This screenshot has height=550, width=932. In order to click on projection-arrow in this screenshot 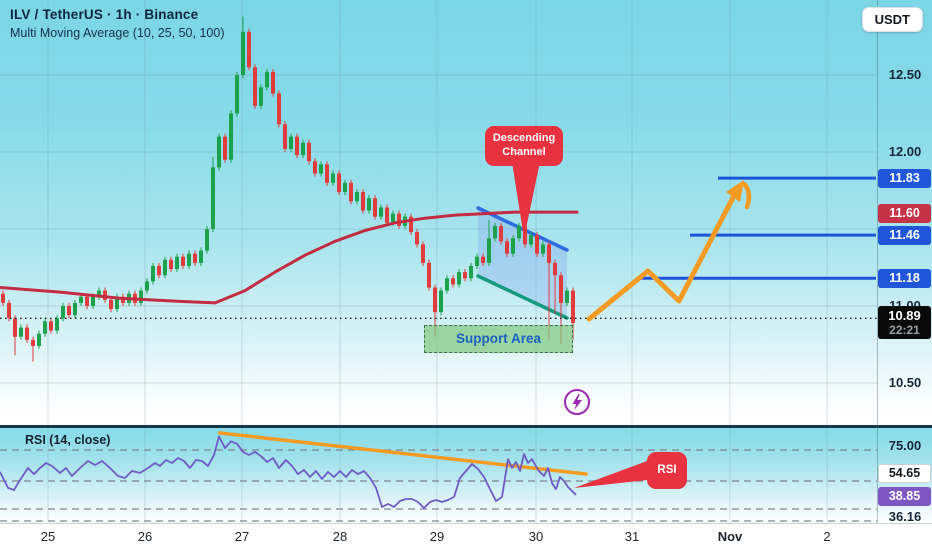, I will do `click(669, 251)`.